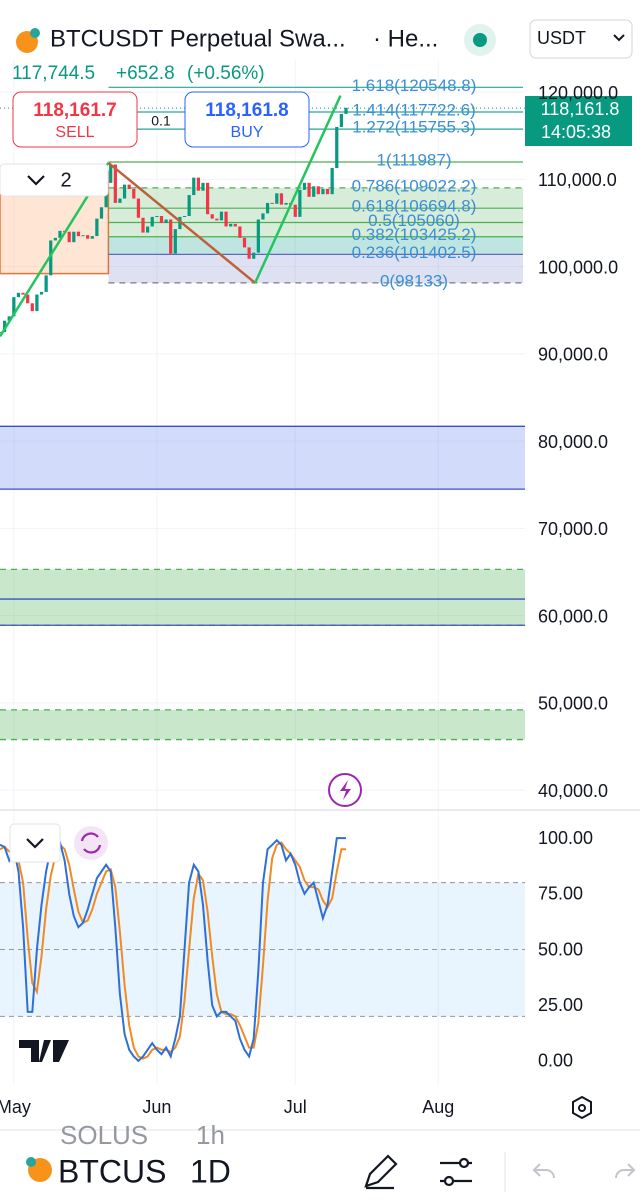  Describe the element at coordinates (210, 1135) in the screenshot. I see `prev-interval: 1h` at that location.